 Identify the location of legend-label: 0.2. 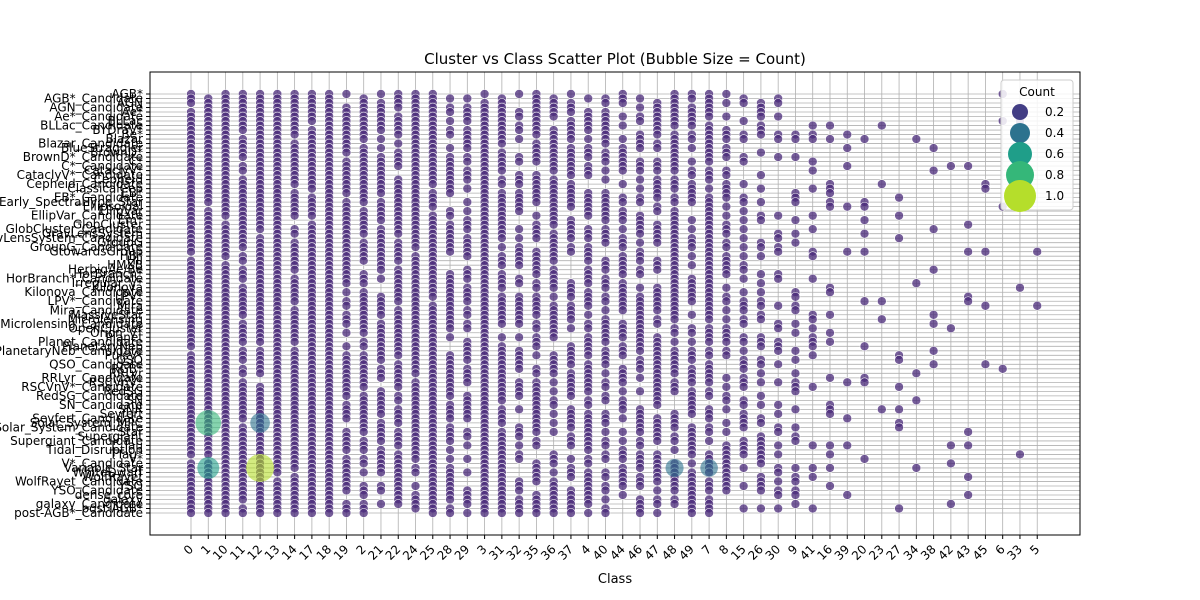
(1054, 112).